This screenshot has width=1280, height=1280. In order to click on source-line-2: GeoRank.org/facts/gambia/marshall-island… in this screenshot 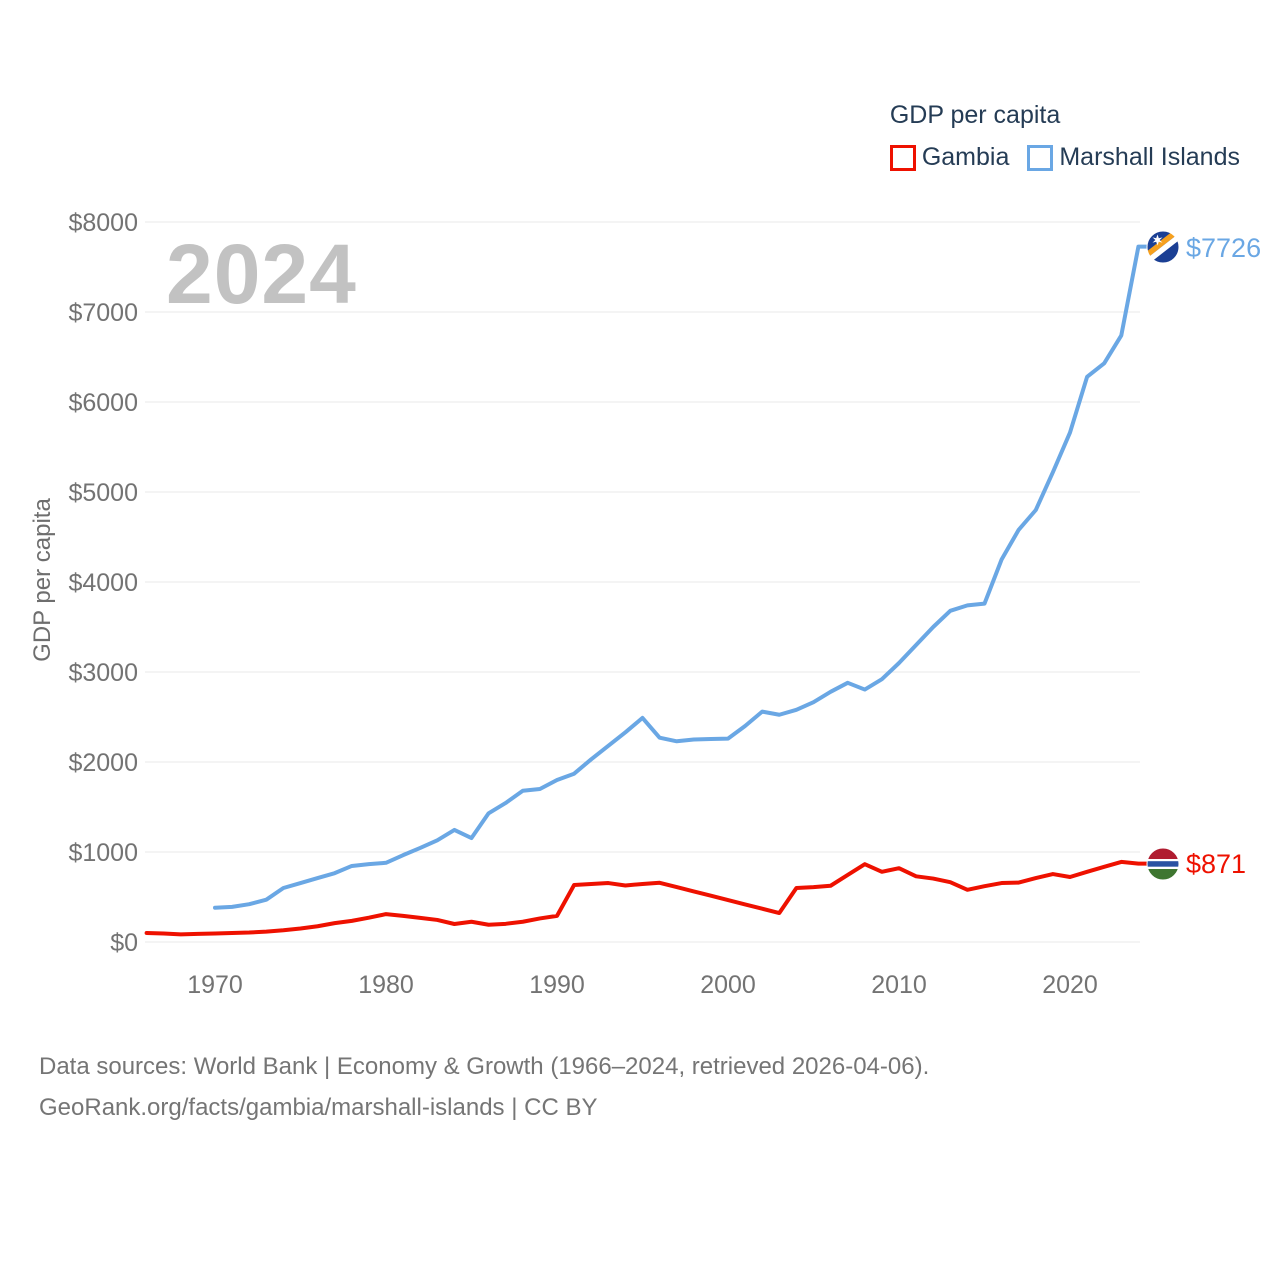, I will do `click(318, 1107)`.